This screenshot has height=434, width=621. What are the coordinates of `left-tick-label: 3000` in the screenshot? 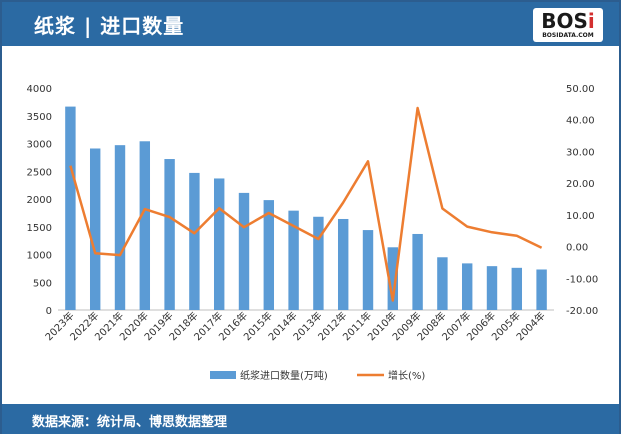 It's located at (39, 145).